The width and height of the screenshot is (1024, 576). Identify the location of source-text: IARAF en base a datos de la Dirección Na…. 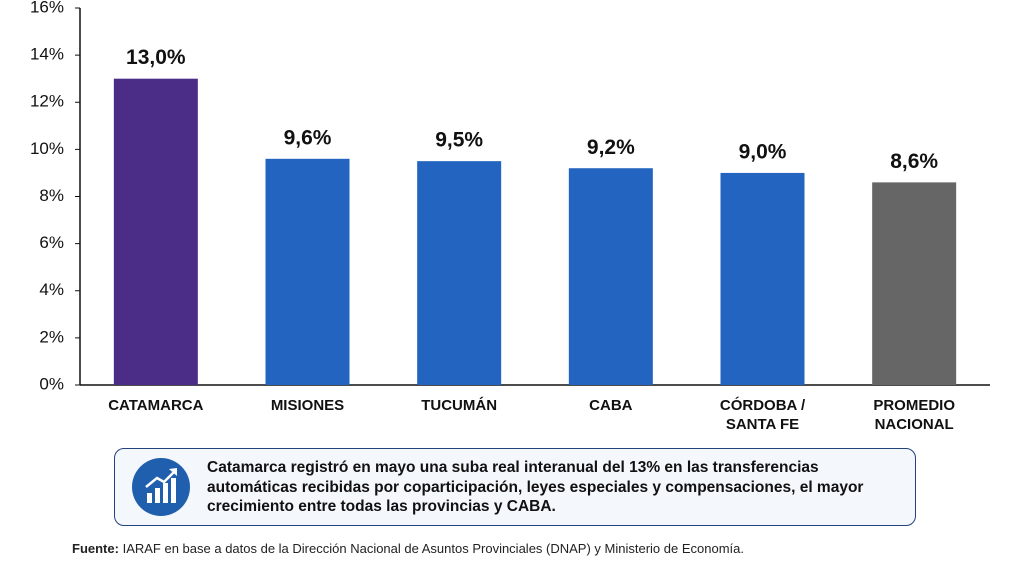
(433, 548).